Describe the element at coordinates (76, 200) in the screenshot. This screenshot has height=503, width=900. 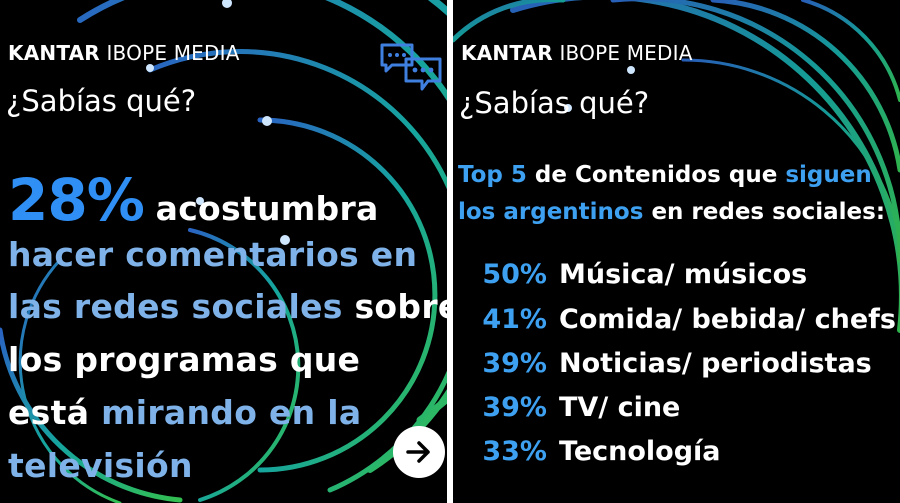
I see `stat-percent: 28%` at that location.